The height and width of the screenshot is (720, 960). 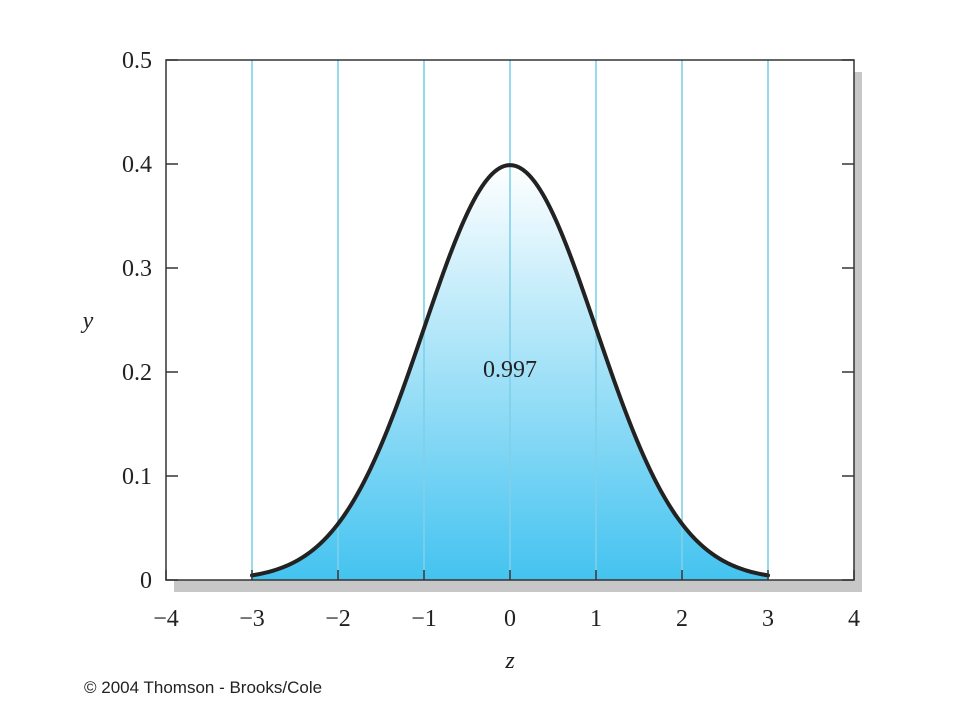 What do you see at coordinates (137, 373) in the screenshot?
I see `y-tick-label: 0.2` at bounding box center [137, 373].